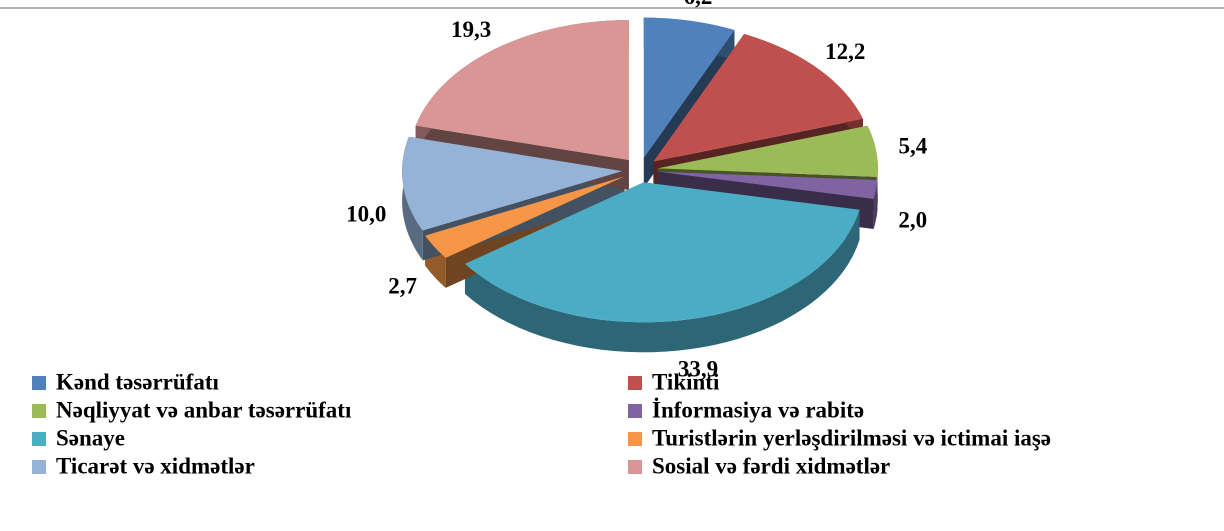  Describe the element at coordinates (771, 465) in the screenshot. I see `legend-label: Sosial və fərdi xidmətlər` at that location.